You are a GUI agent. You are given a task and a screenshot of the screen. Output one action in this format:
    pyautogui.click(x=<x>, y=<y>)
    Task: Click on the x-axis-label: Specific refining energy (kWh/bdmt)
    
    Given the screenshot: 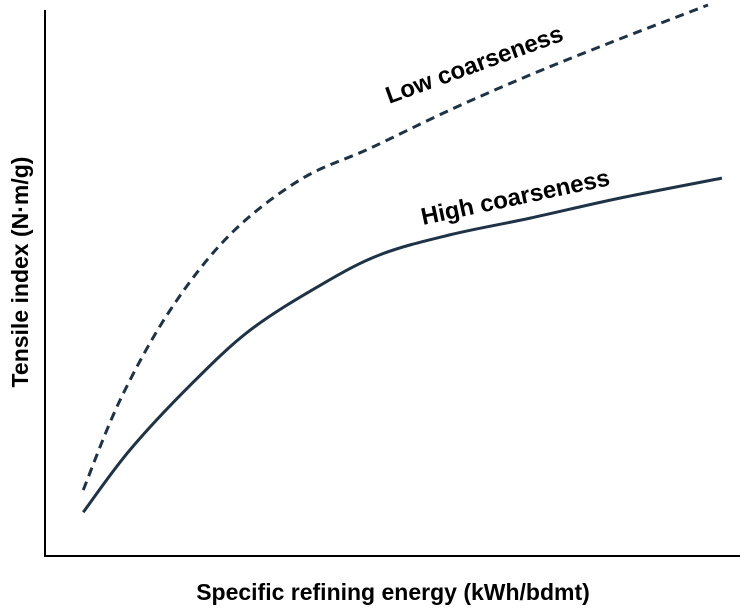 What is the action you would take?
    pyautogui.click(x=393, y=592)
    